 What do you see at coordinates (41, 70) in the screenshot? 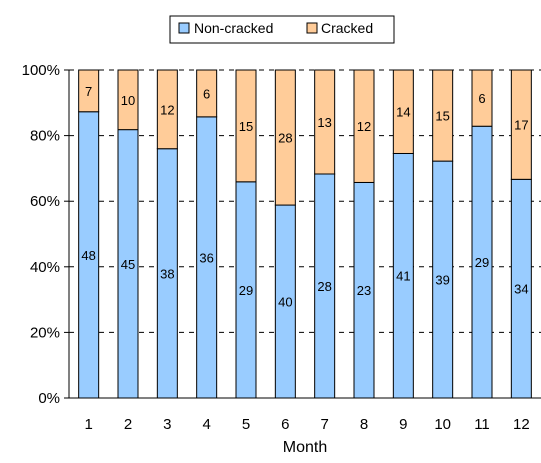
I see `y-tick-label: 100%` at bounding box center [41, 70].